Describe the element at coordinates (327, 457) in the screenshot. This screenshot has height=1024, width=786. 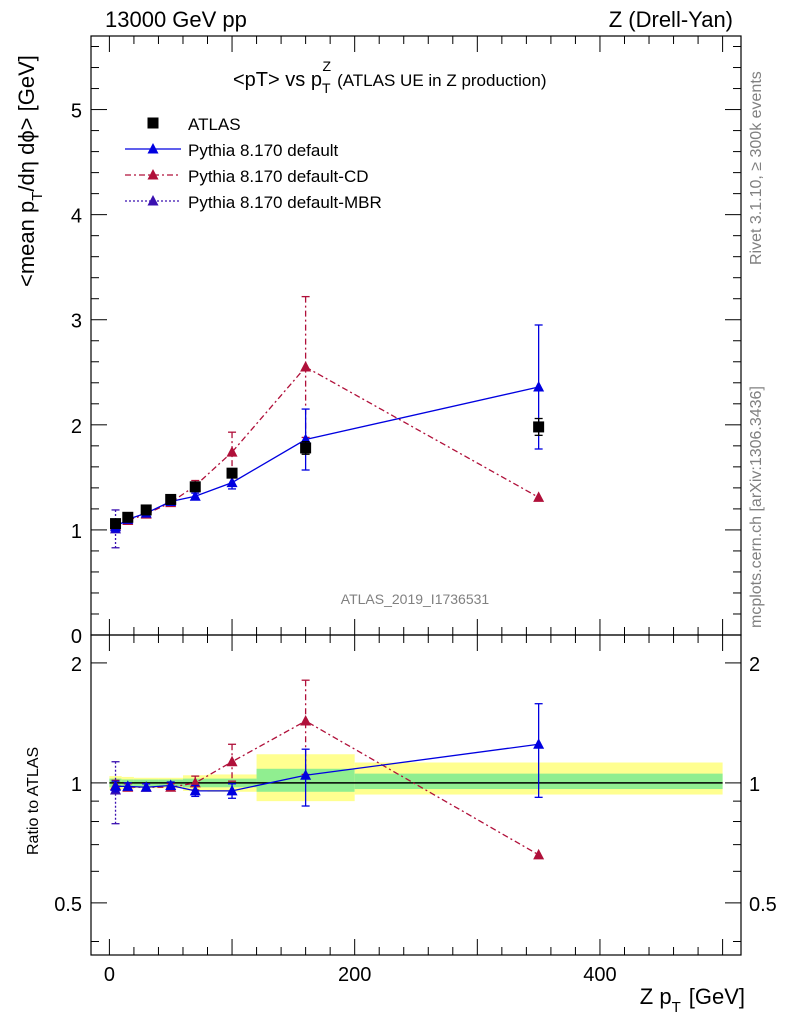
I see `main-pythia-8-170-default-line` at that location.